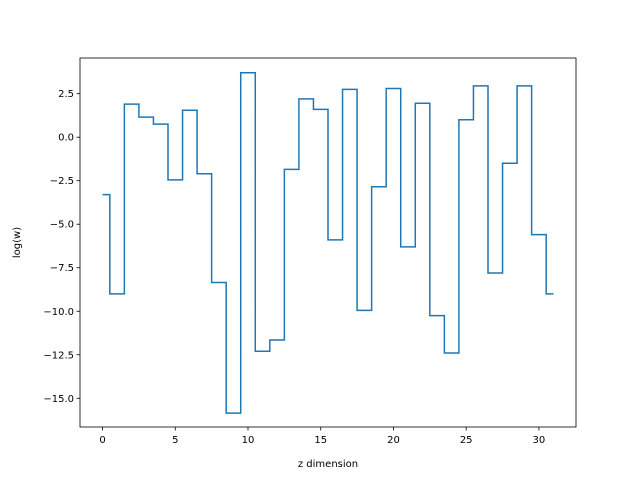  Describe the element at coordinates (248, 440) in the screenshot. I see `x-tick-label: 10` at that location.